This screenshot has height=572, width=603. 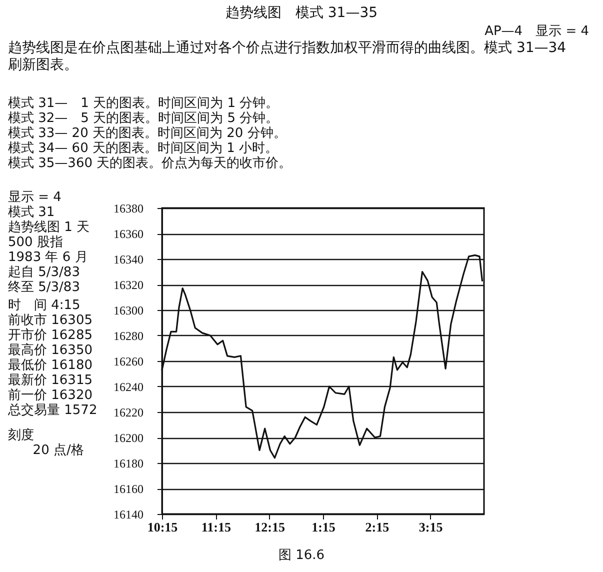 What do you see at coordinates (50, 380) in the screenshot?
I see `text: 最新价 16315` at bounding box center [50, 380].